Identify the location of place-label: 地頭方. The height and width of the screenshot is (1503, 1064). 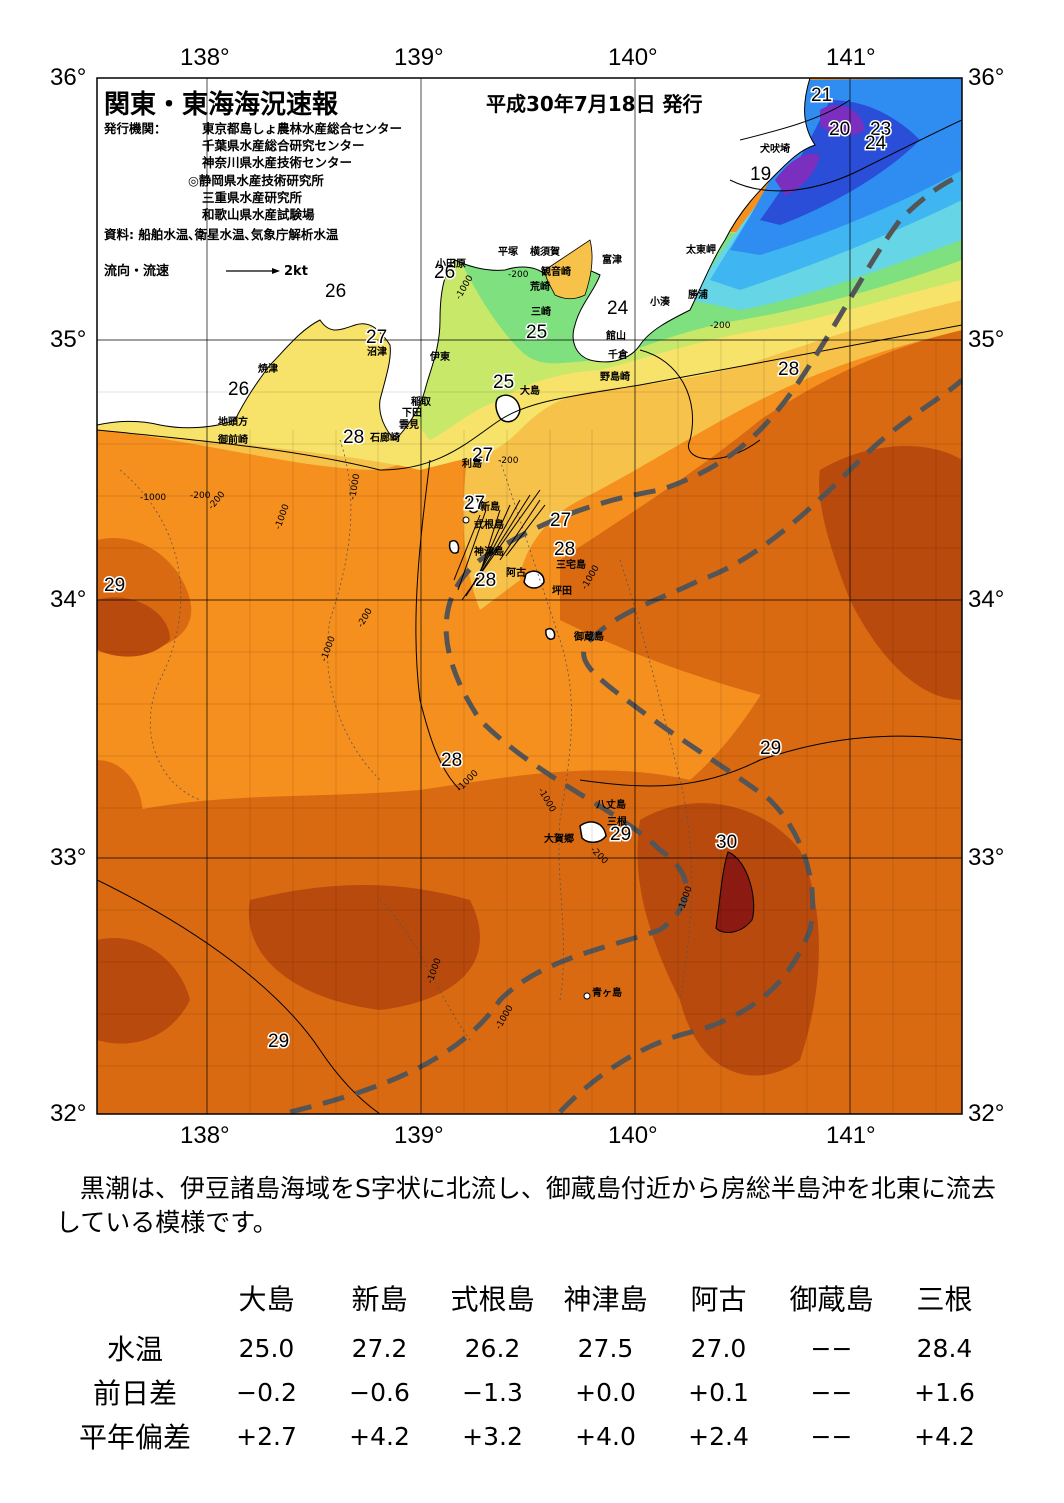
(233, 421).